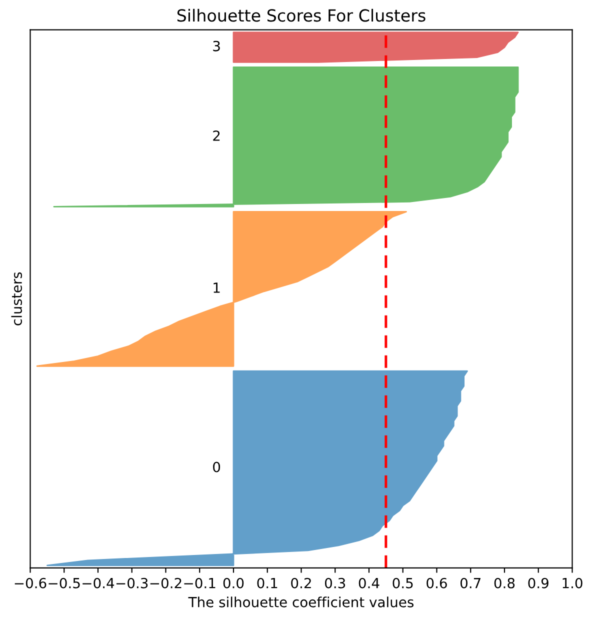 This screenshot has height=622, width=593. What do you see at coordinates (572, 583) in the screenshot?
I see `x-tick-label: 1.0` at bounding box center [572, 583].